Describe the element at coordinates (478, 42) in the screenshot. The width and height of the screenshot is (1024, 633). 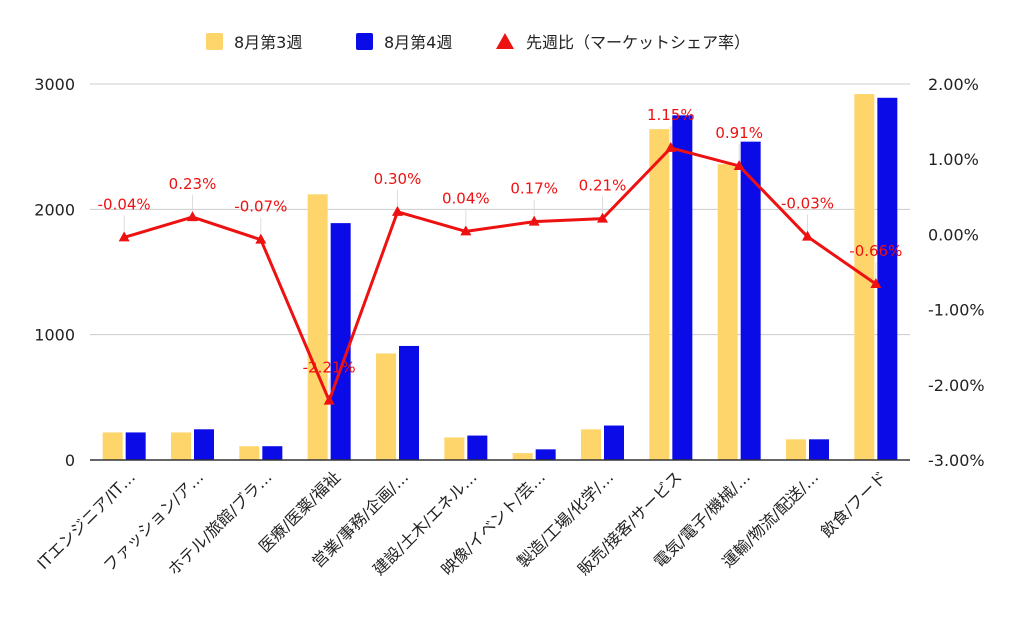
I see `legend: 8月第3週 8月第4週 先週比（マーケットシェア率）` at that location.